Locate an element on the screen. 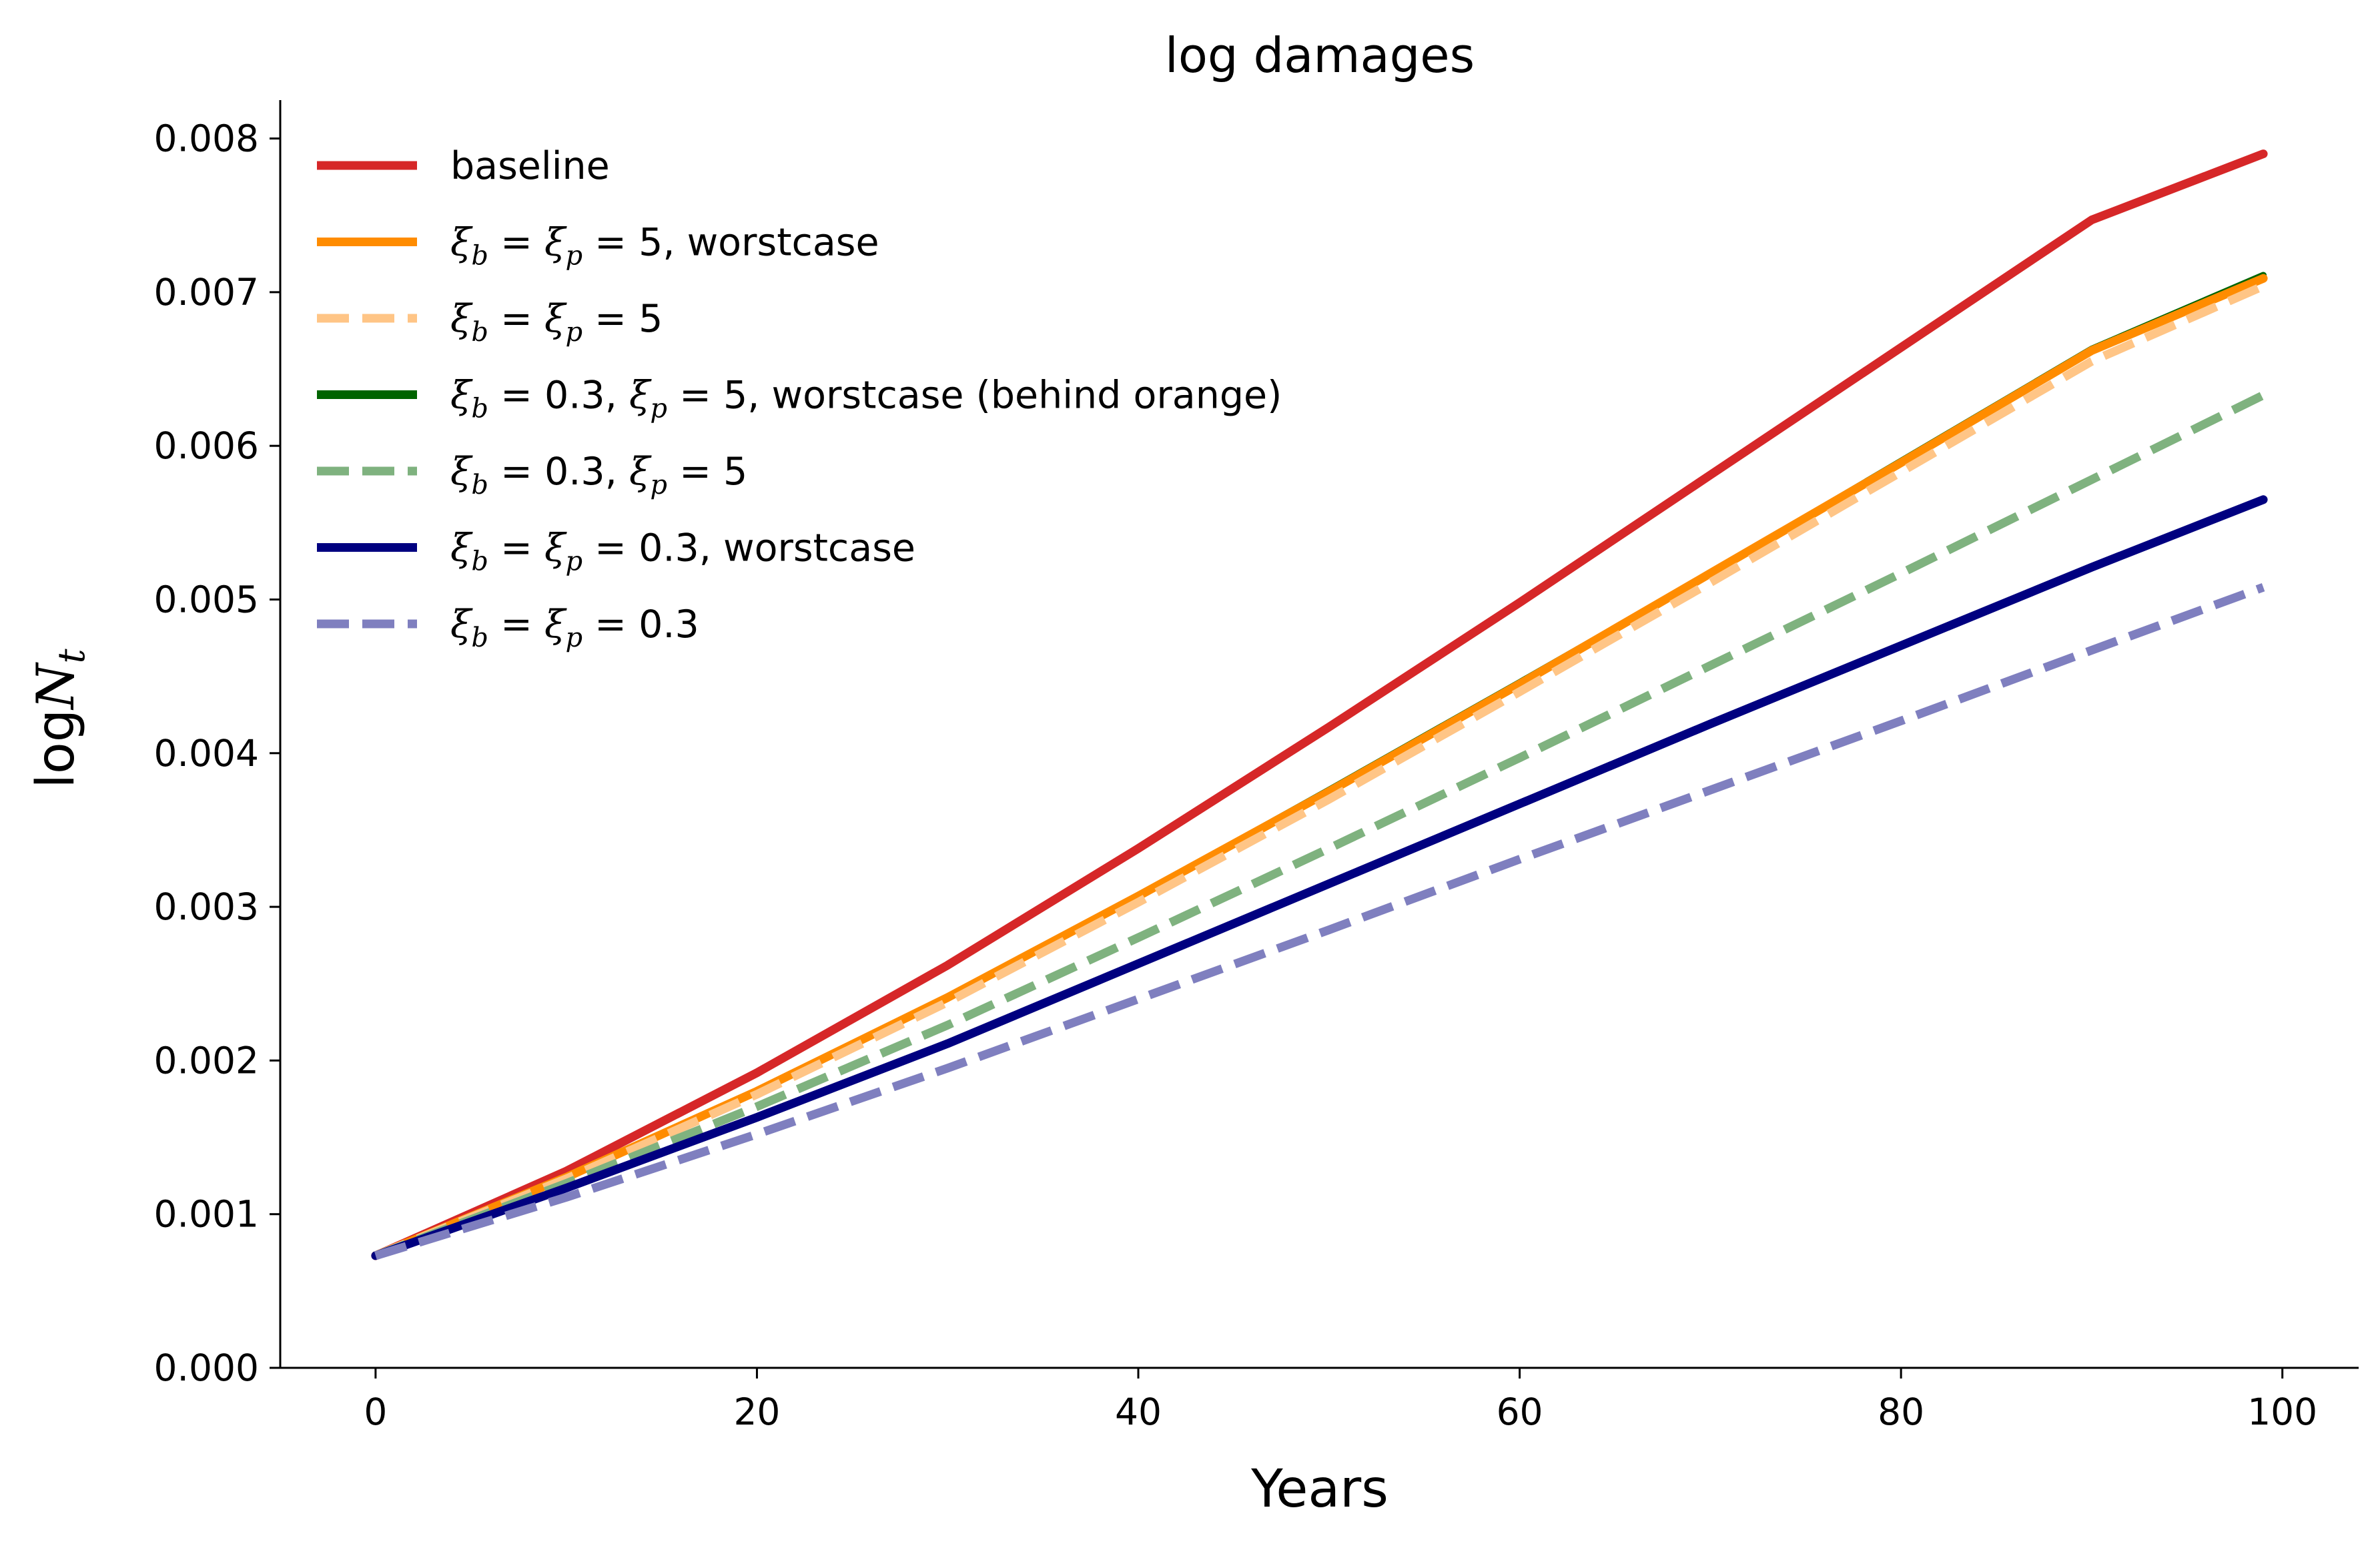 The height and width of the screenshot is (1554, 2380). x-tick-label: 20 is located at coordinates (756, 1412).